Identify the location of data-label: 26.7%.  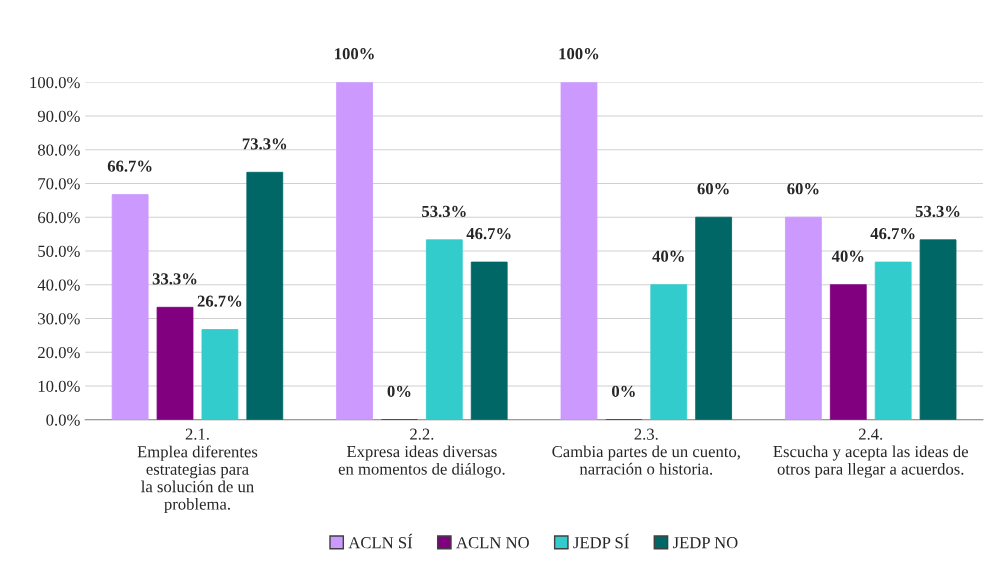
(219, 301).